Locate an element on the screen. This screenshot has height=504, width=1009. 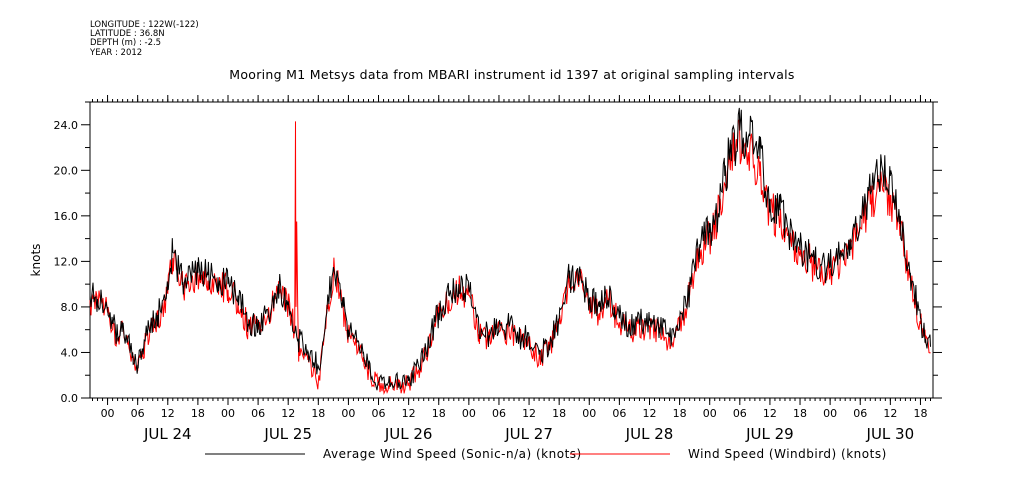
y-tick-label: 12.0 is located at coordinates (66, 261).